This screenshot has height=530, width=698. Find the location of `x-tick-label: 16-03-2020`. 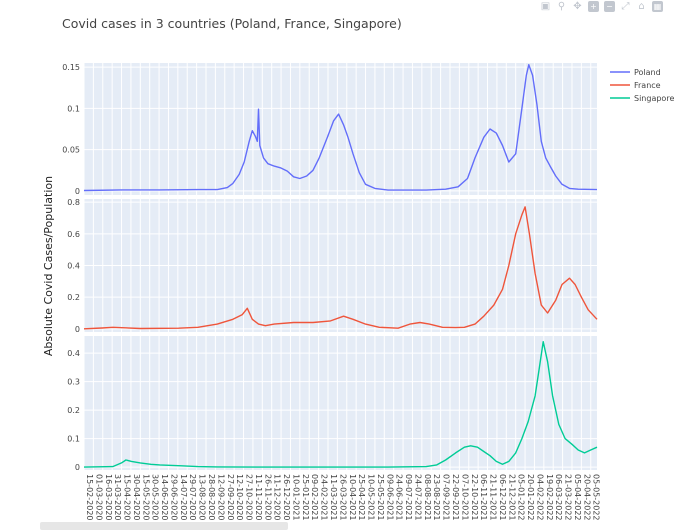

x-tick-label: 16-03-2020 is located at coordinates (108, 497).